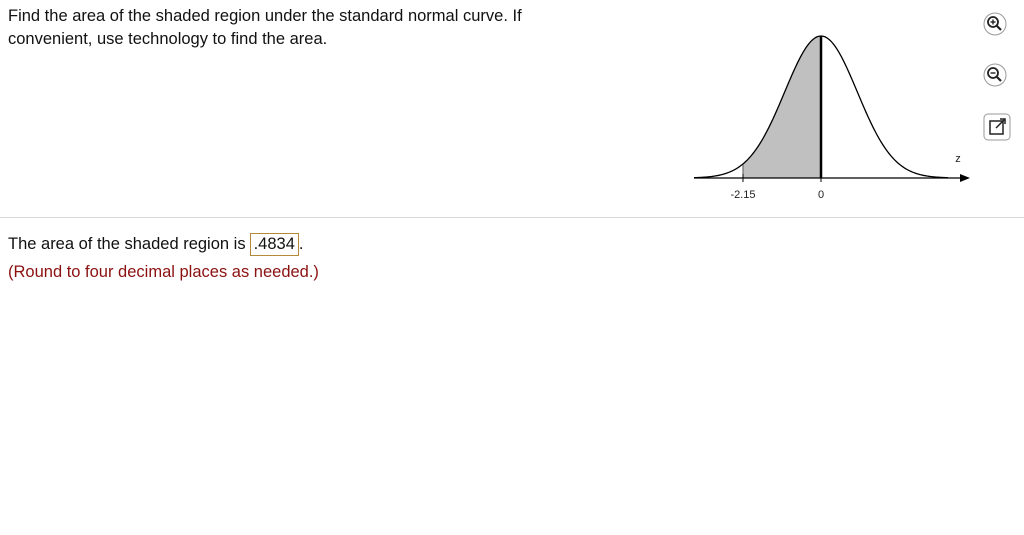  I want to click on shaded-region, so click(781, 107).